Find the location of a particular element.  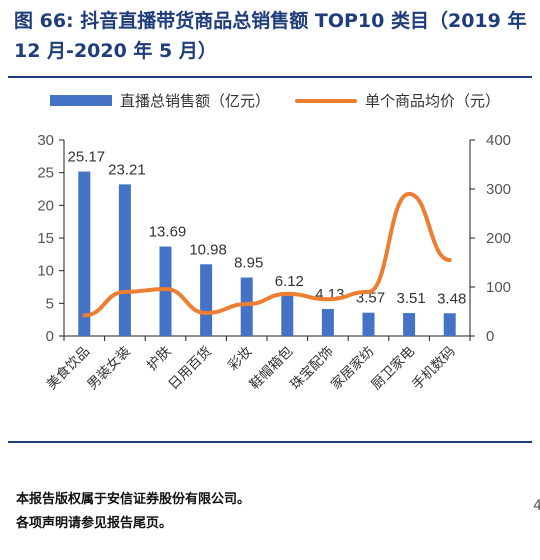

x-category-label: 手机数码 is located at coordinates (433, 368).